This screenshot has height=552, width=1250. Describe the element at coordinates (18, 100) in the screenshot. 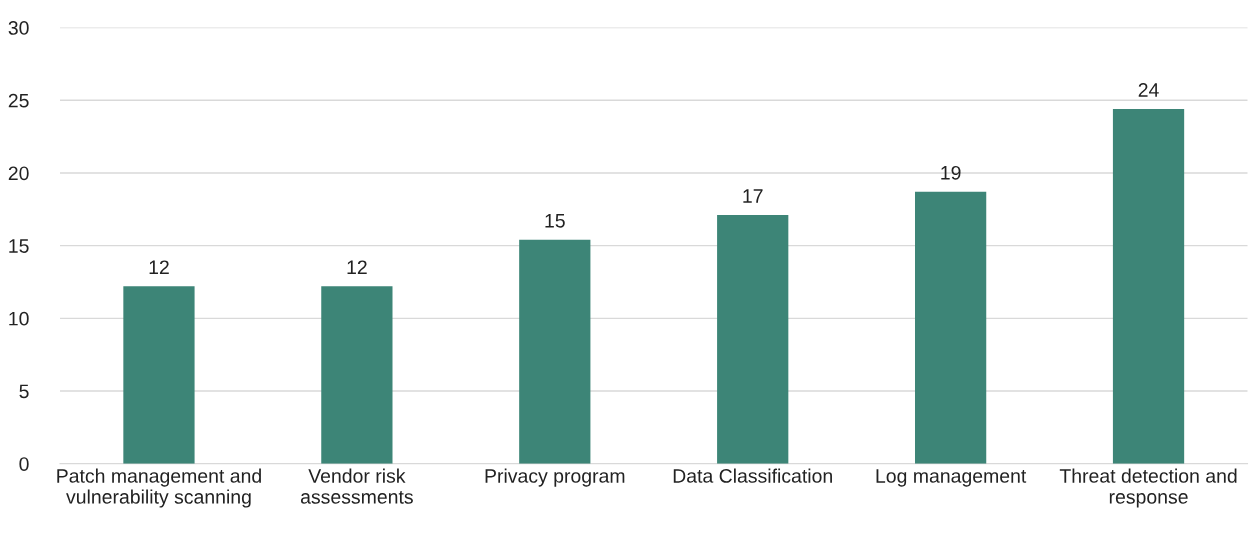

I see `y-tick-label: 25` at that location.